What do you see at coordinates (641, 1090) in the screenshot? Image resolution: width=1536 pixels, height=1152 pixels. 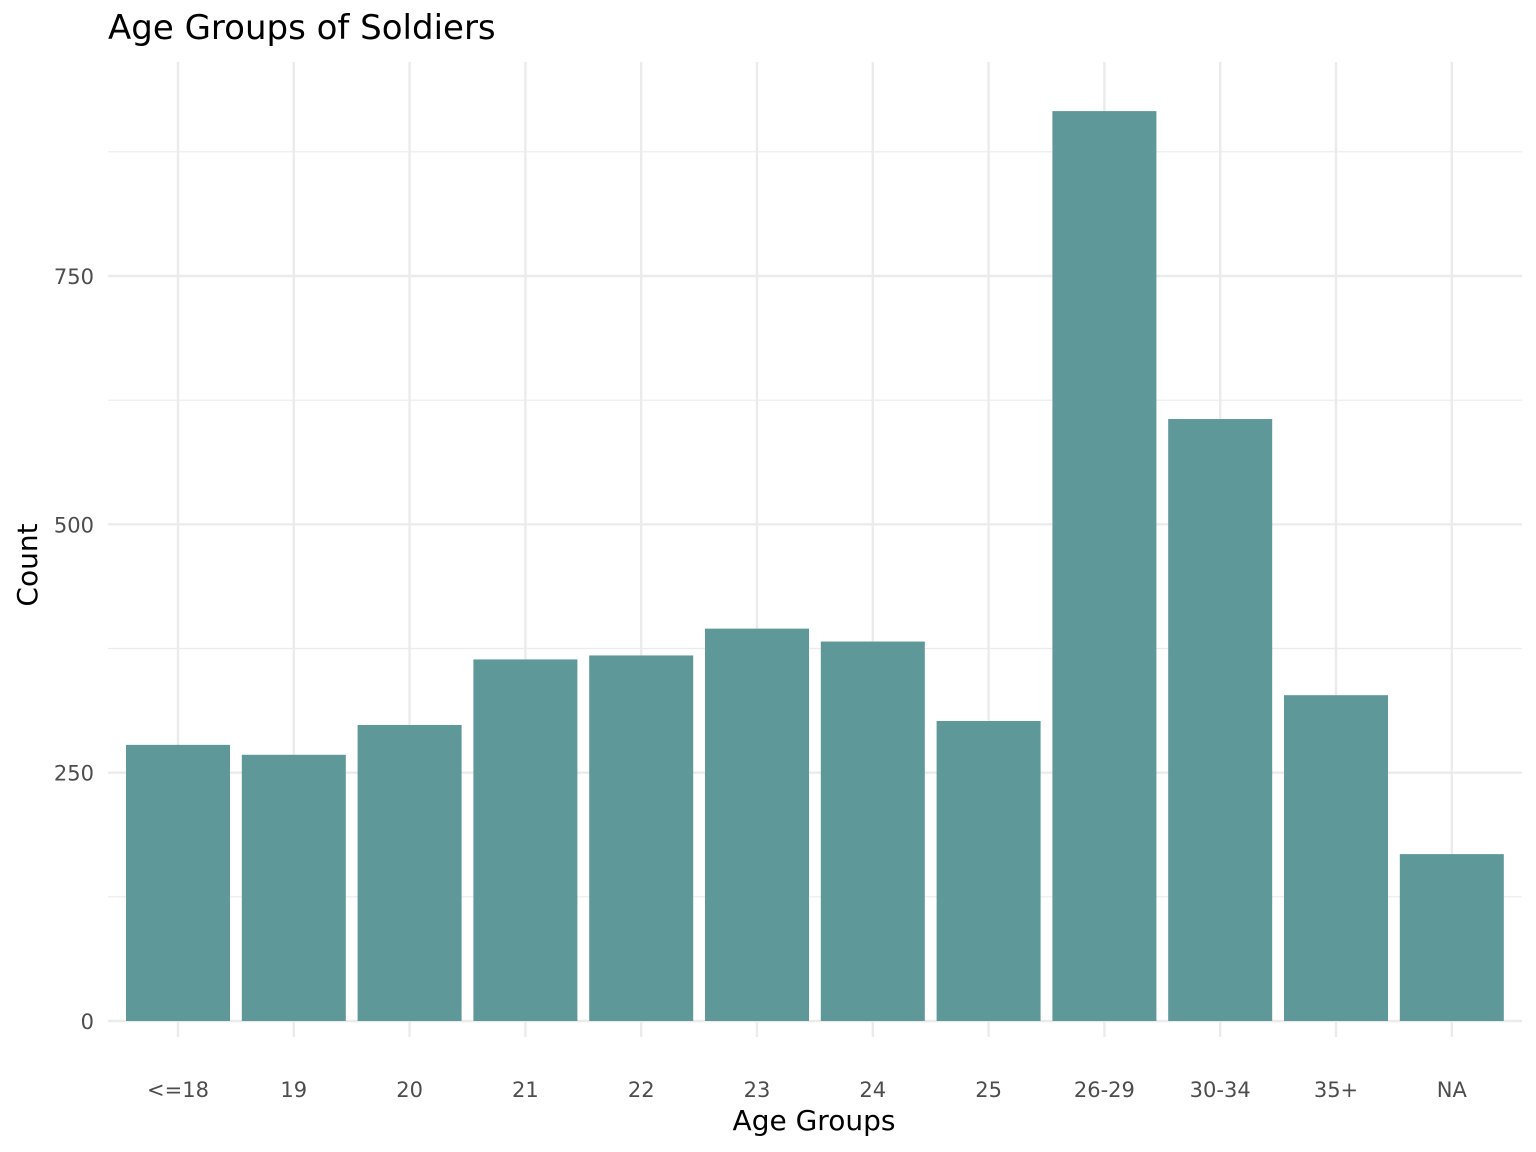 I see `x-tick-label: 22` at bounding box center [641, 1090].